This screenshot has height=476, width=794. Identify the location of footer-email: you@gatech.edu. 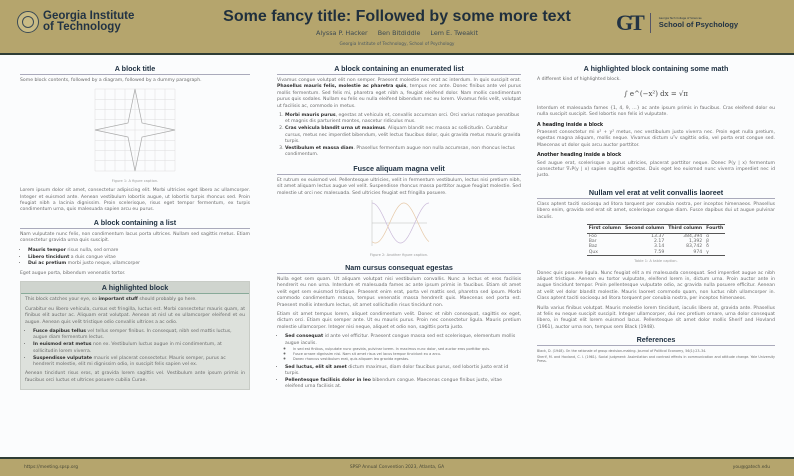
(751, 467).